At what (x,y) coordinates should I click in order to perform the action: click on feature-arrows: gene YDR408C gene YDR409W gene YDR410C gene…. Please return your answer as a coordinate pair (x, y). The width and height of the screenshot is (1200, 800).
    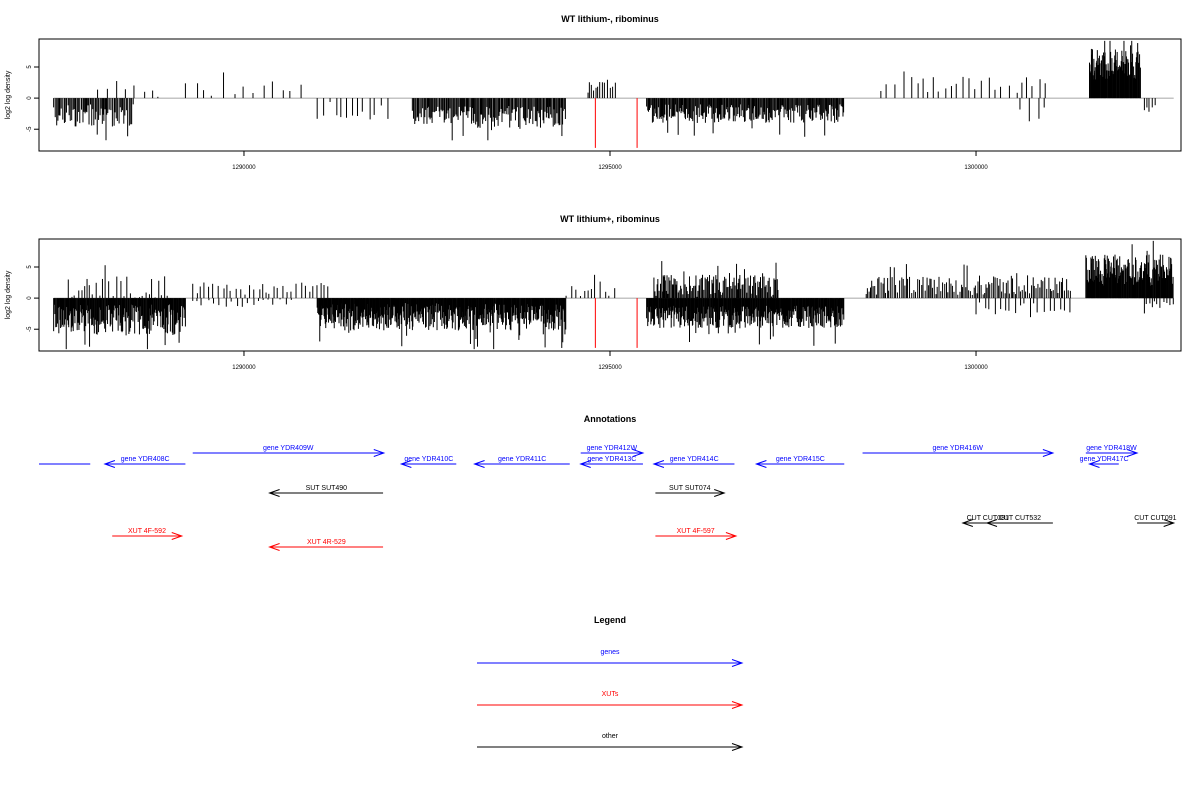
    Looking at the image, I should click on (608, 498).